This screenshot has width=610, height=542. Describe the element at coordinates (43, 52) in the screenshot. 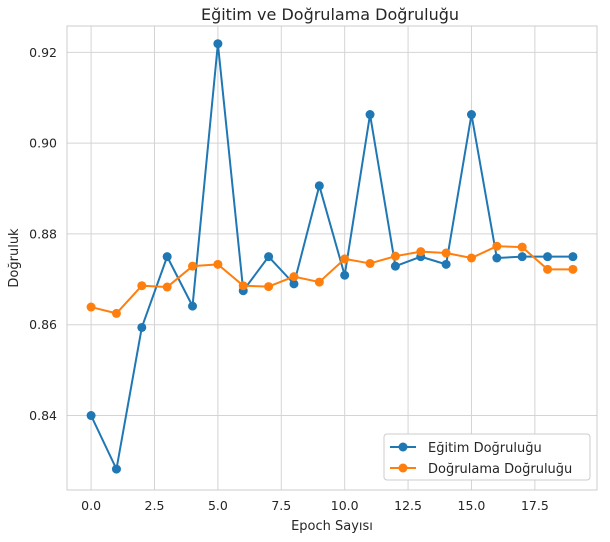

I see `y-tick-label: 0.92` at that location.